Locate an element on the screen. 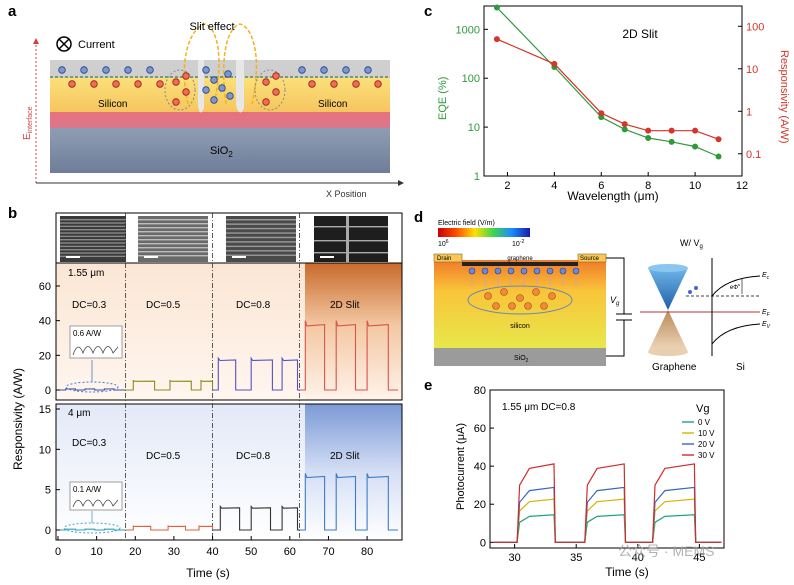 This screenshot has height=585, width=794. e-trace-10V is located at coordinates (607, 520).